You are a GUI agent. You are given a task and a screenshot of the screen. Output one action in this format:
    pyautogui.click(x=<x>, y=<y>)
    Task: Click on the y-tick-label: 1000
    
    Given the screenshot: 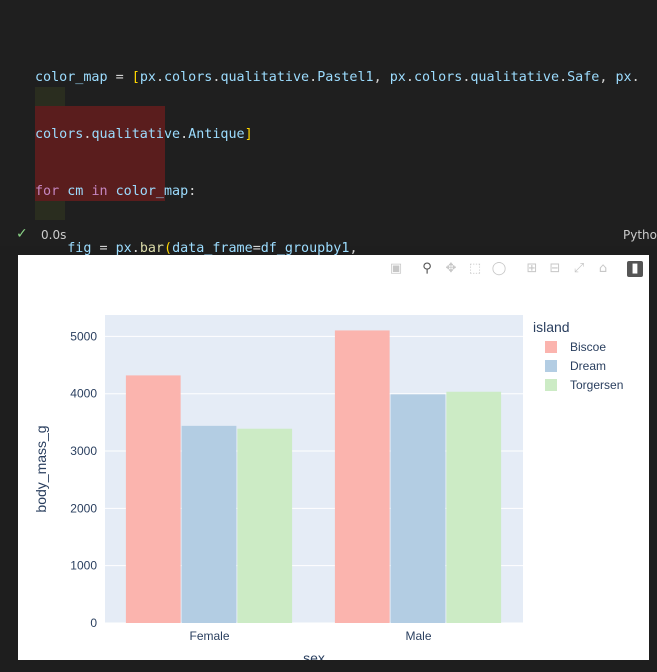 What is the action you would take?
    pyautogui.click(x=83, y=566)
    